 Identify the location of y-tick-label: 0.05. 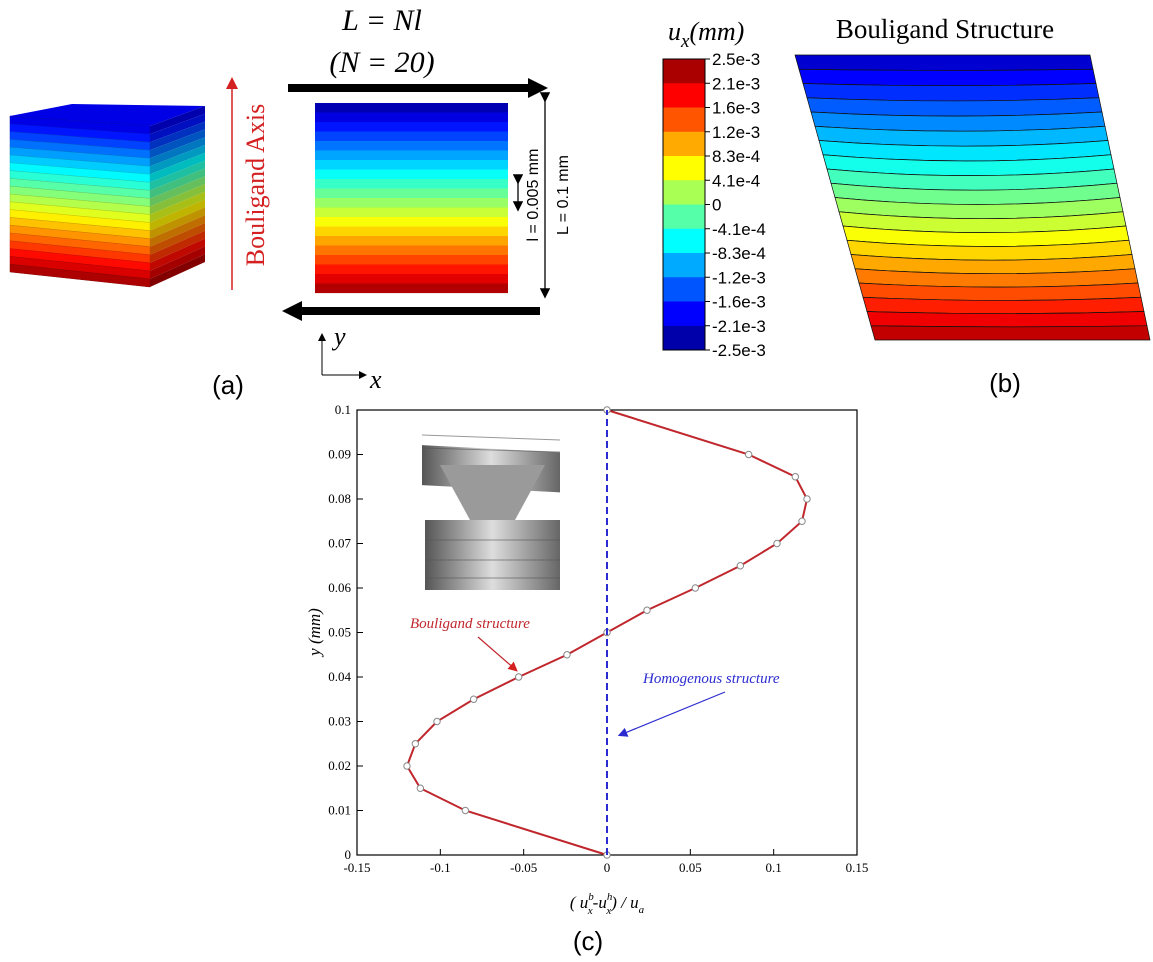
(339, 632).